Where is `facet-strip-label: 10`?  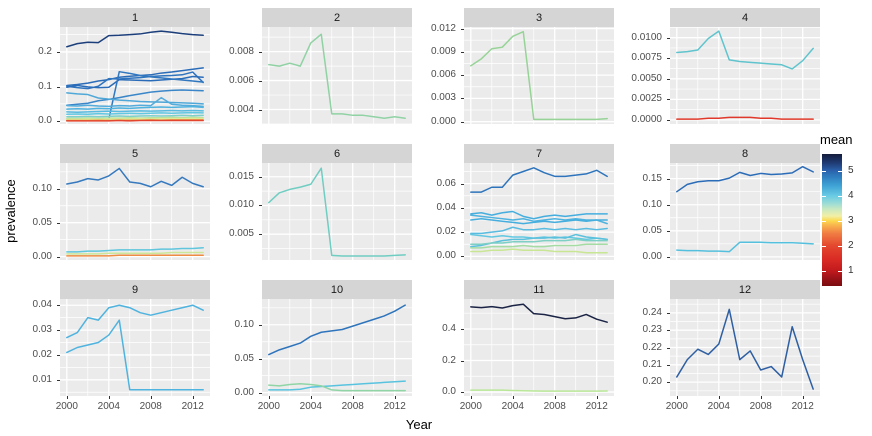 facet-strip-label: 10 is located at coordinates (337, 289).